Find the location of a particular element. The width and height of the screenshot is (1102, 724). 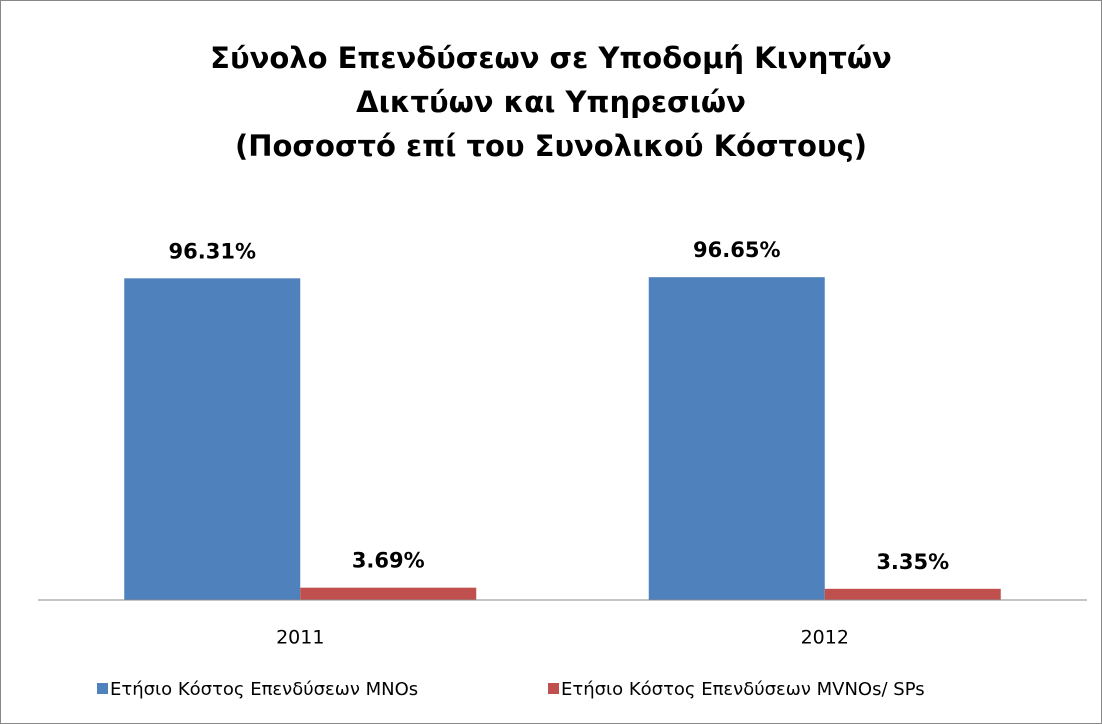

chart-title: Δικτύων και Υπηρεσιών is located at coordinates (551, 102).